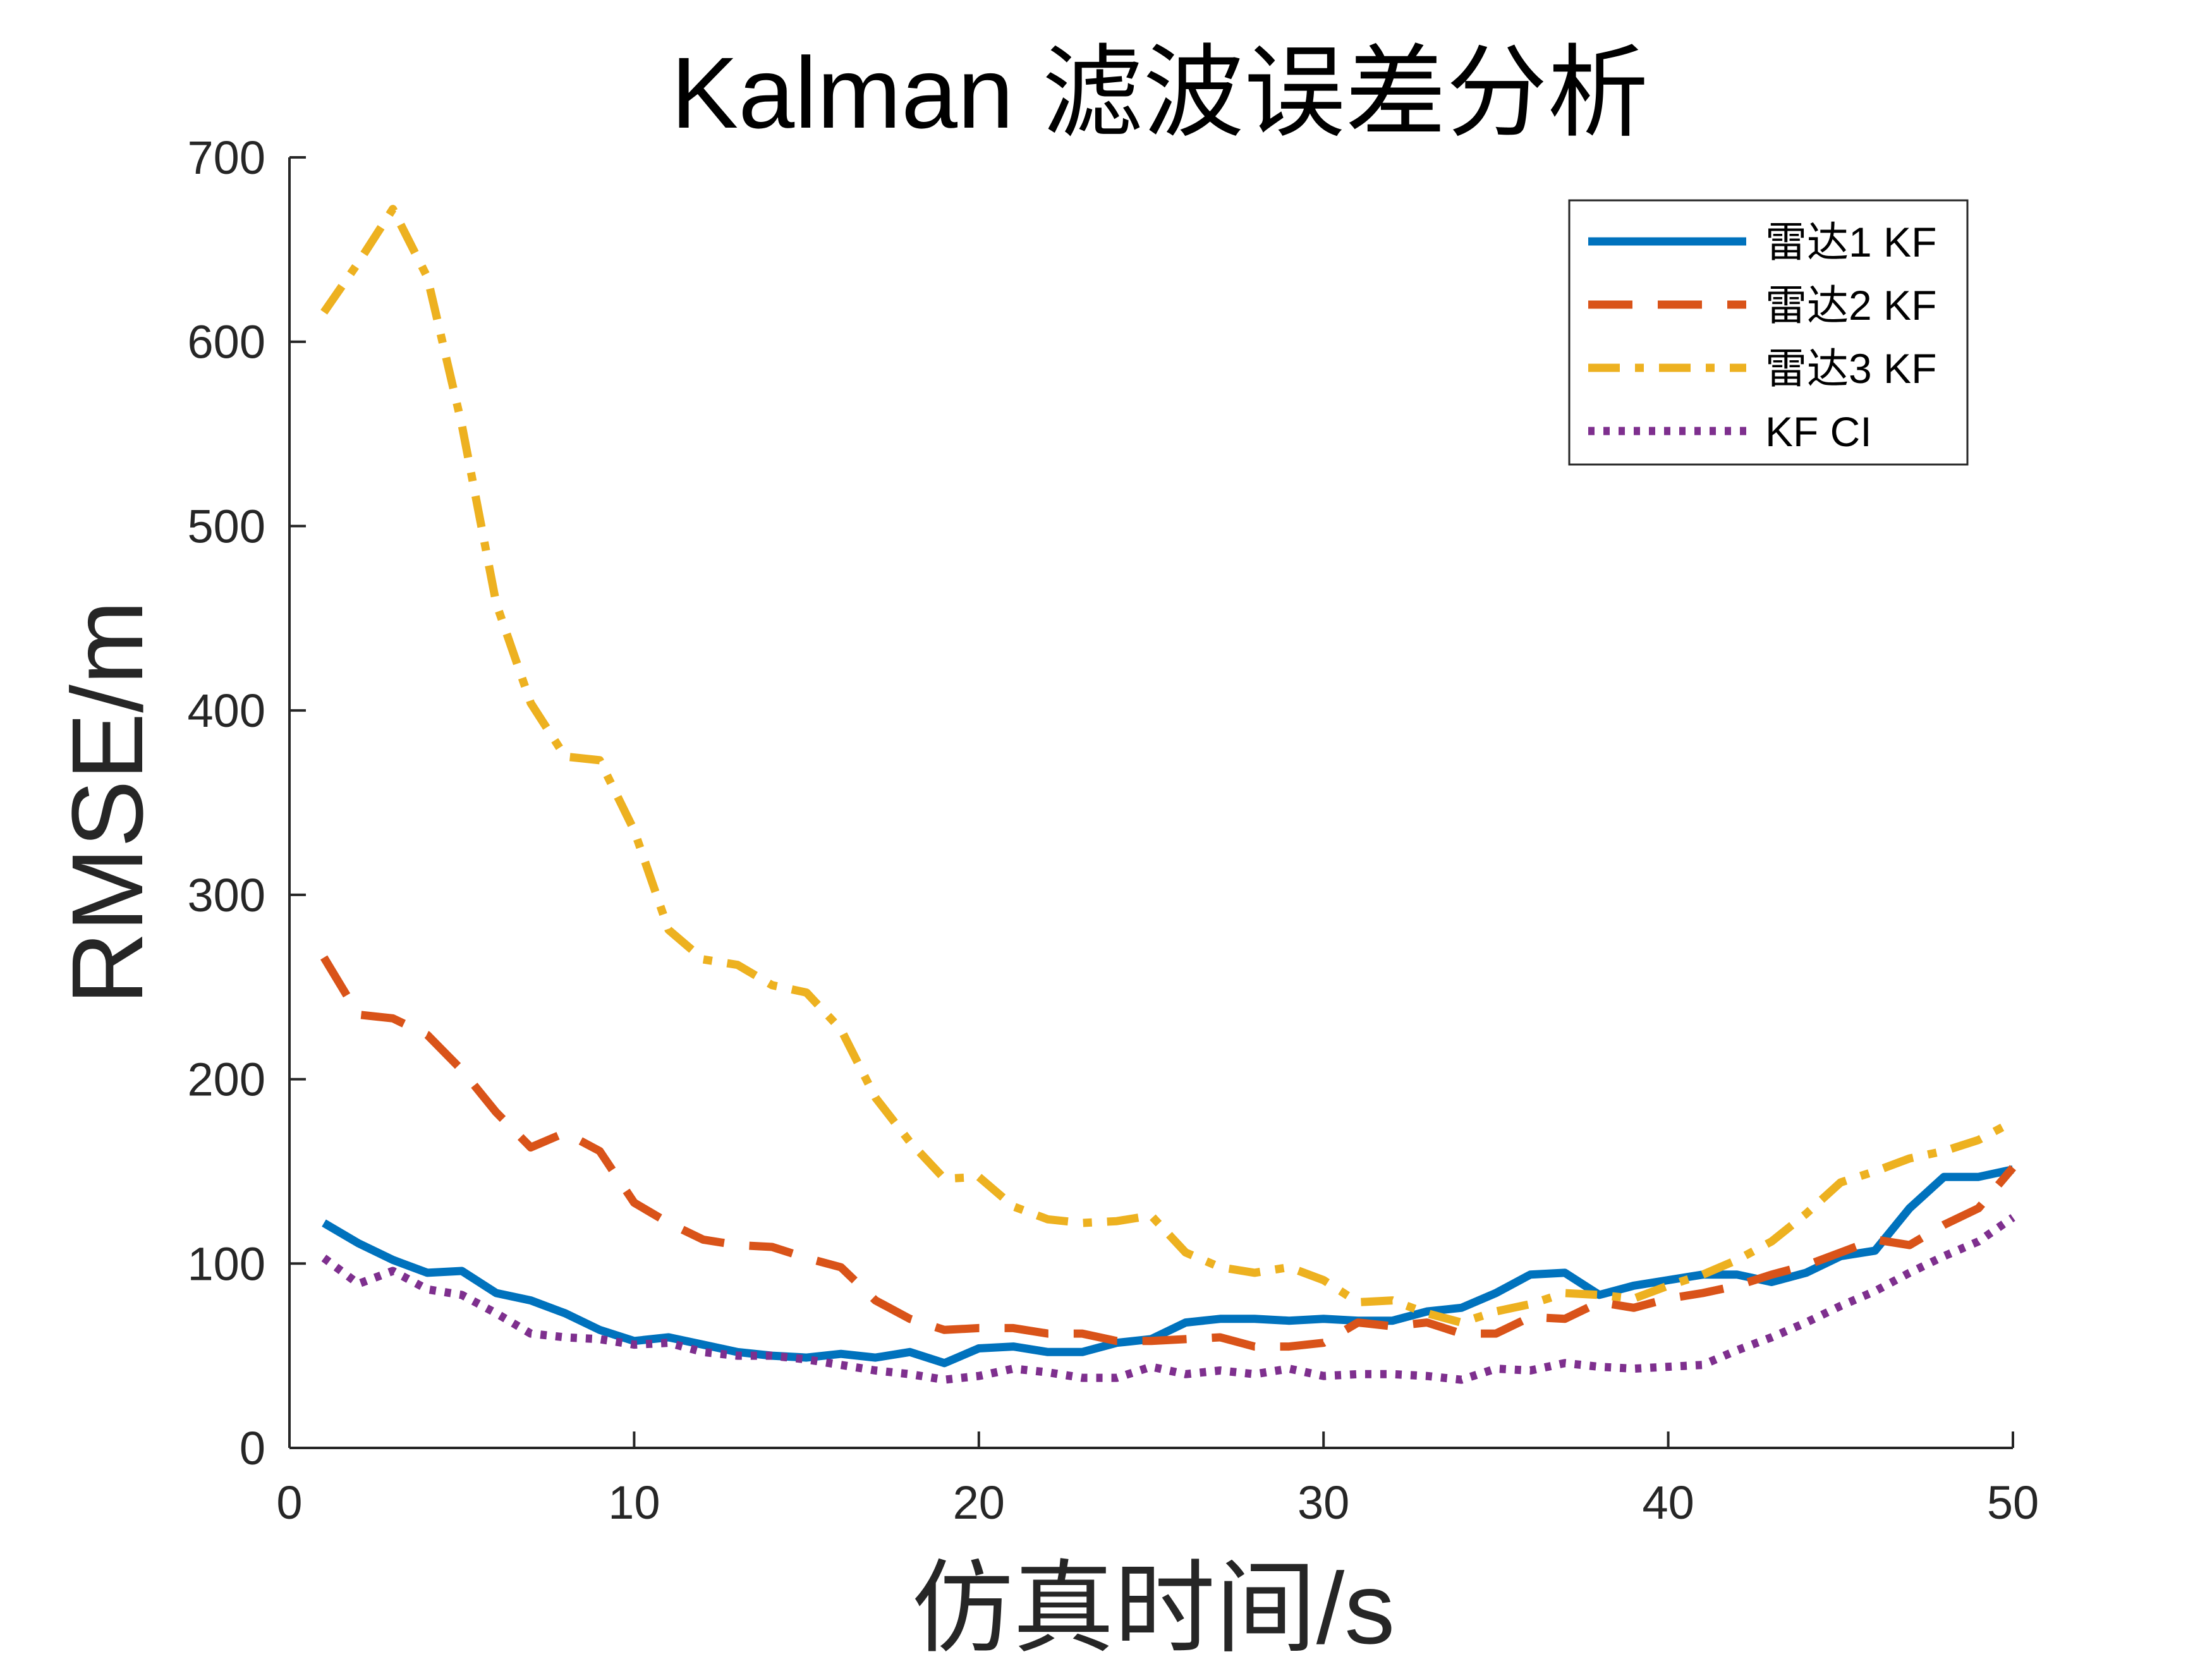 The image size is (2212, 1659). Describe the element at coordinates (252, 1448) in the screenshot. I see `y-tick-label: 0` at that location.